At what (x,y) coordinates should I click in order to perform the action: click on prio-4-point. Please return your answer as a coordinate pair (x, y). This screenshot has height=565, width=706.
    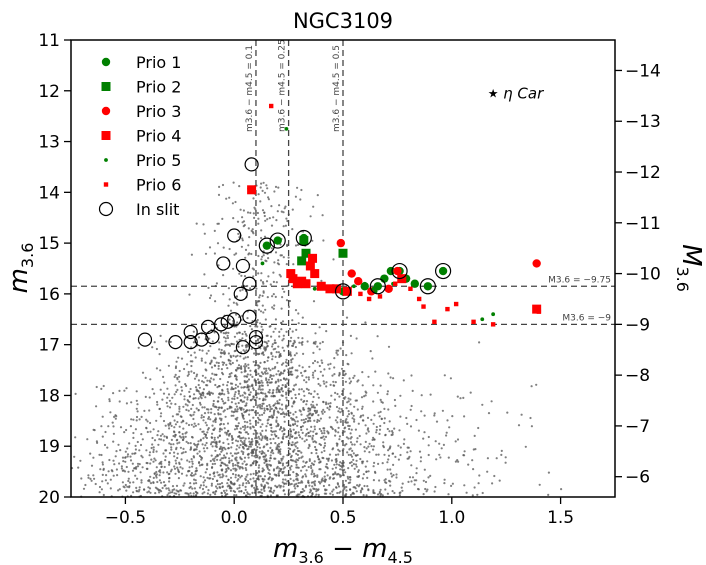
    Looking at the image, I should click on (252, 190).